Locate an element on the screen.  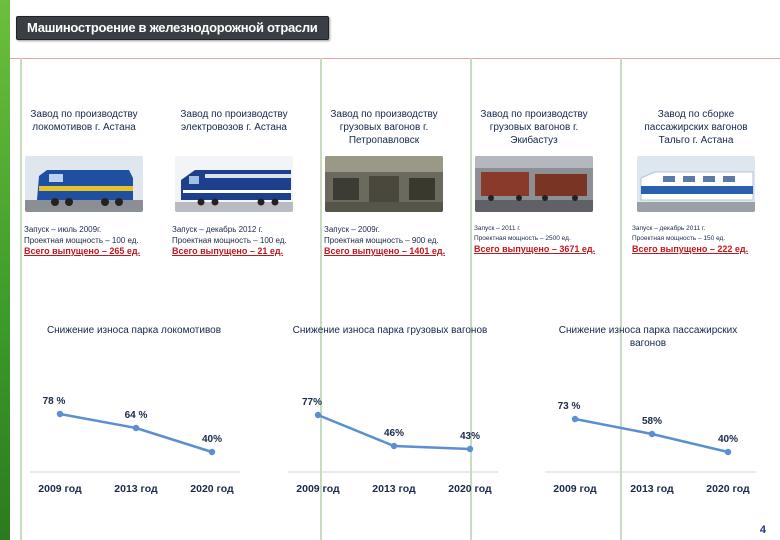
electric-locomotive-photo is located at coordinates (234, 184).